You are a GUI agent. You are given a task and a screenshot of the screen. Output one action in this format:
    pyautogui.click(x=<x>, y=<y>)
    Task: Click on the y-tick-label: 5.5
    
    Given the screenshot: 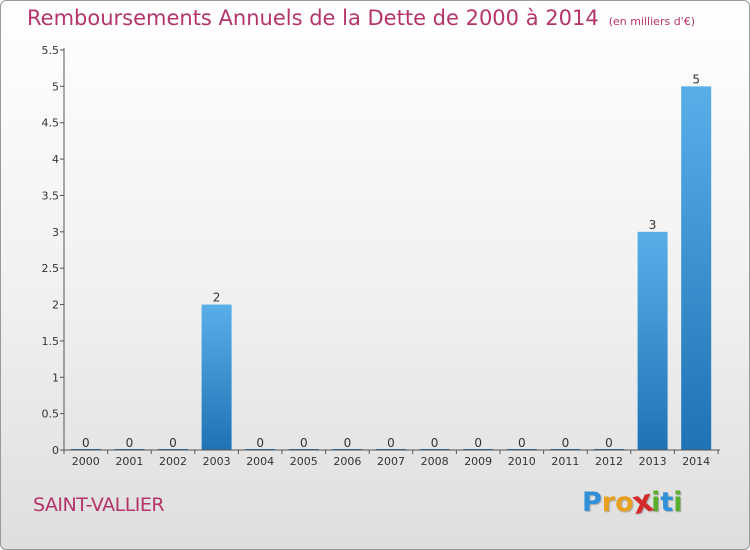 What is the action you would take?
    pyautogui.click(x=51, y=50)
    